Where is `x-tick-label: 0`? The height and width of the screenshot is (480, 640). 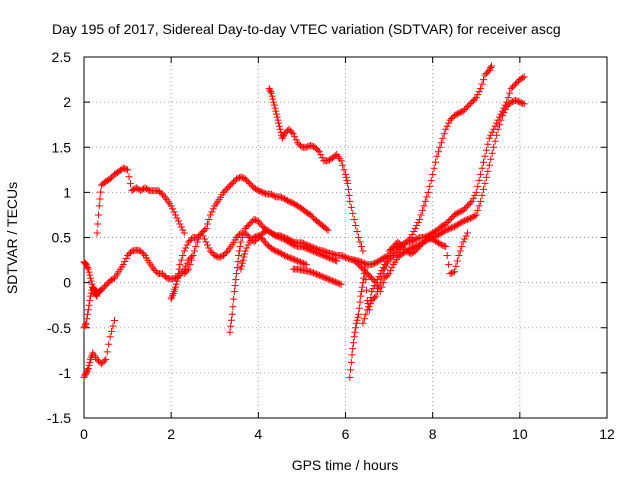
x-tick-label: 0 is located at coordinates (84, 434).